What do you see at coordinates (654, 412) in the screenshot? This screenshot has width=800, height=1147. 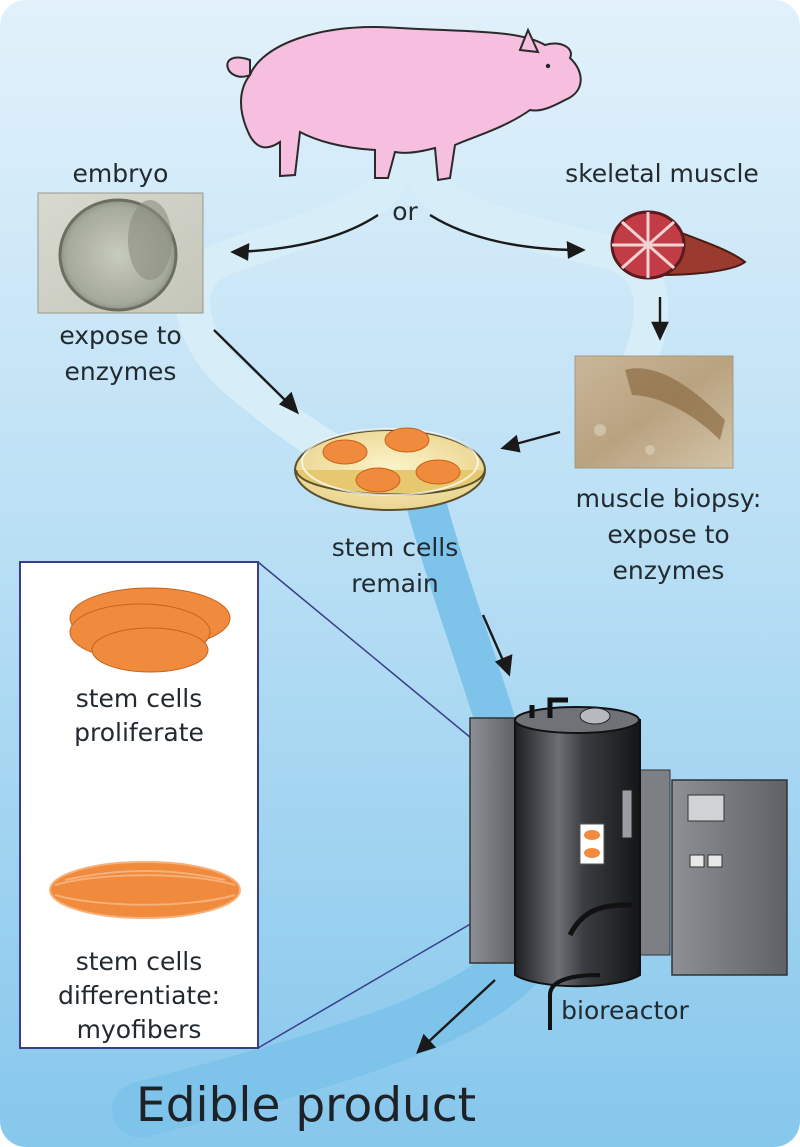 I see `muscle-biopsy-image` at bounding box center [654, 412].